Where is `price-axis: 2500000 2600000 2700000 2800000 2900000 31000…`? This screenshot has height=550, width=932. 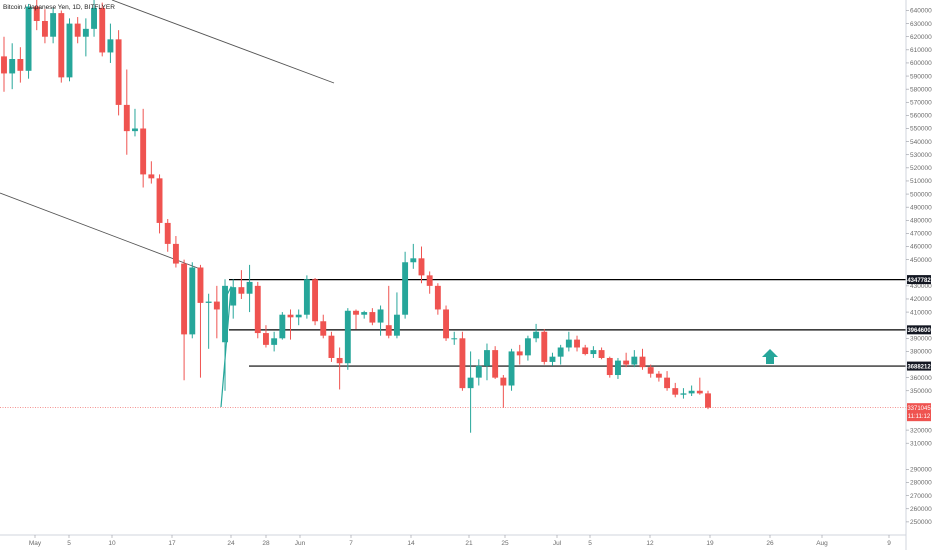
price-axis: 2500000 2600000 2700000 2800000 2900000 31000… is located at coordinates (918, 275).